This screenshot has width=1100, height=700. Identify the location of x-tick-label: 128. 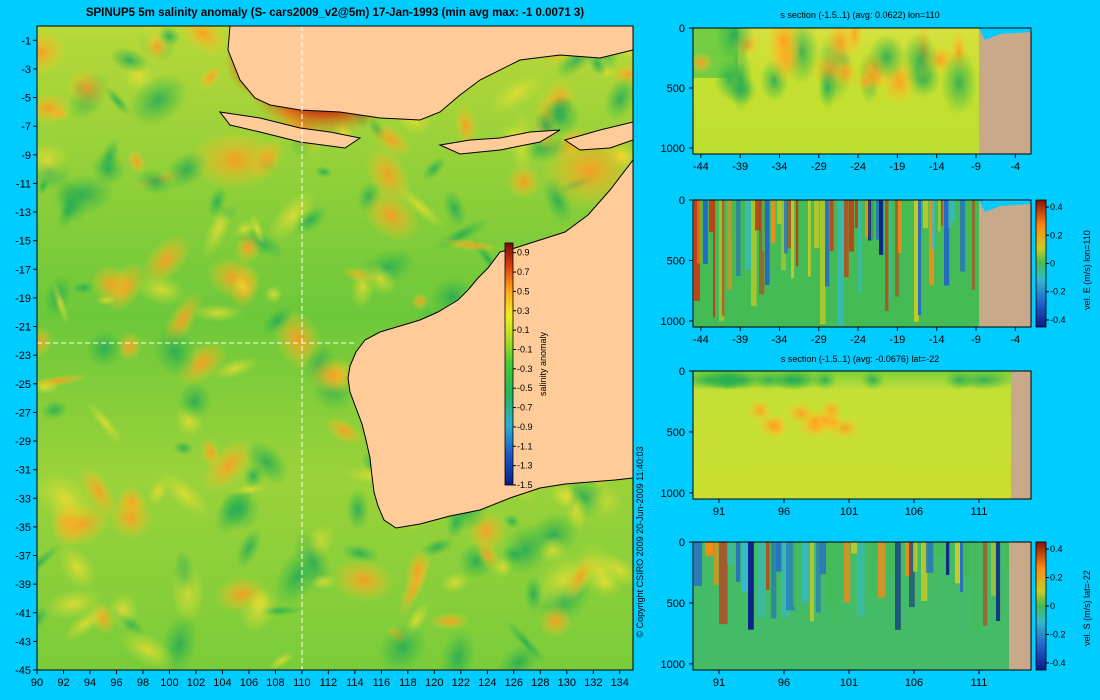
(540, 683).